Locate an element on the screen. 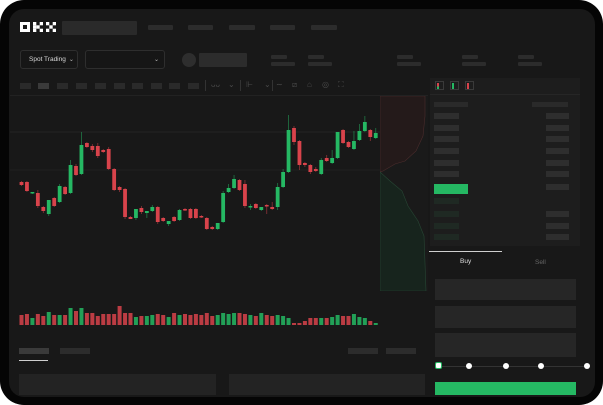  line-icon: ∼ is located at coordinates (279, 84).